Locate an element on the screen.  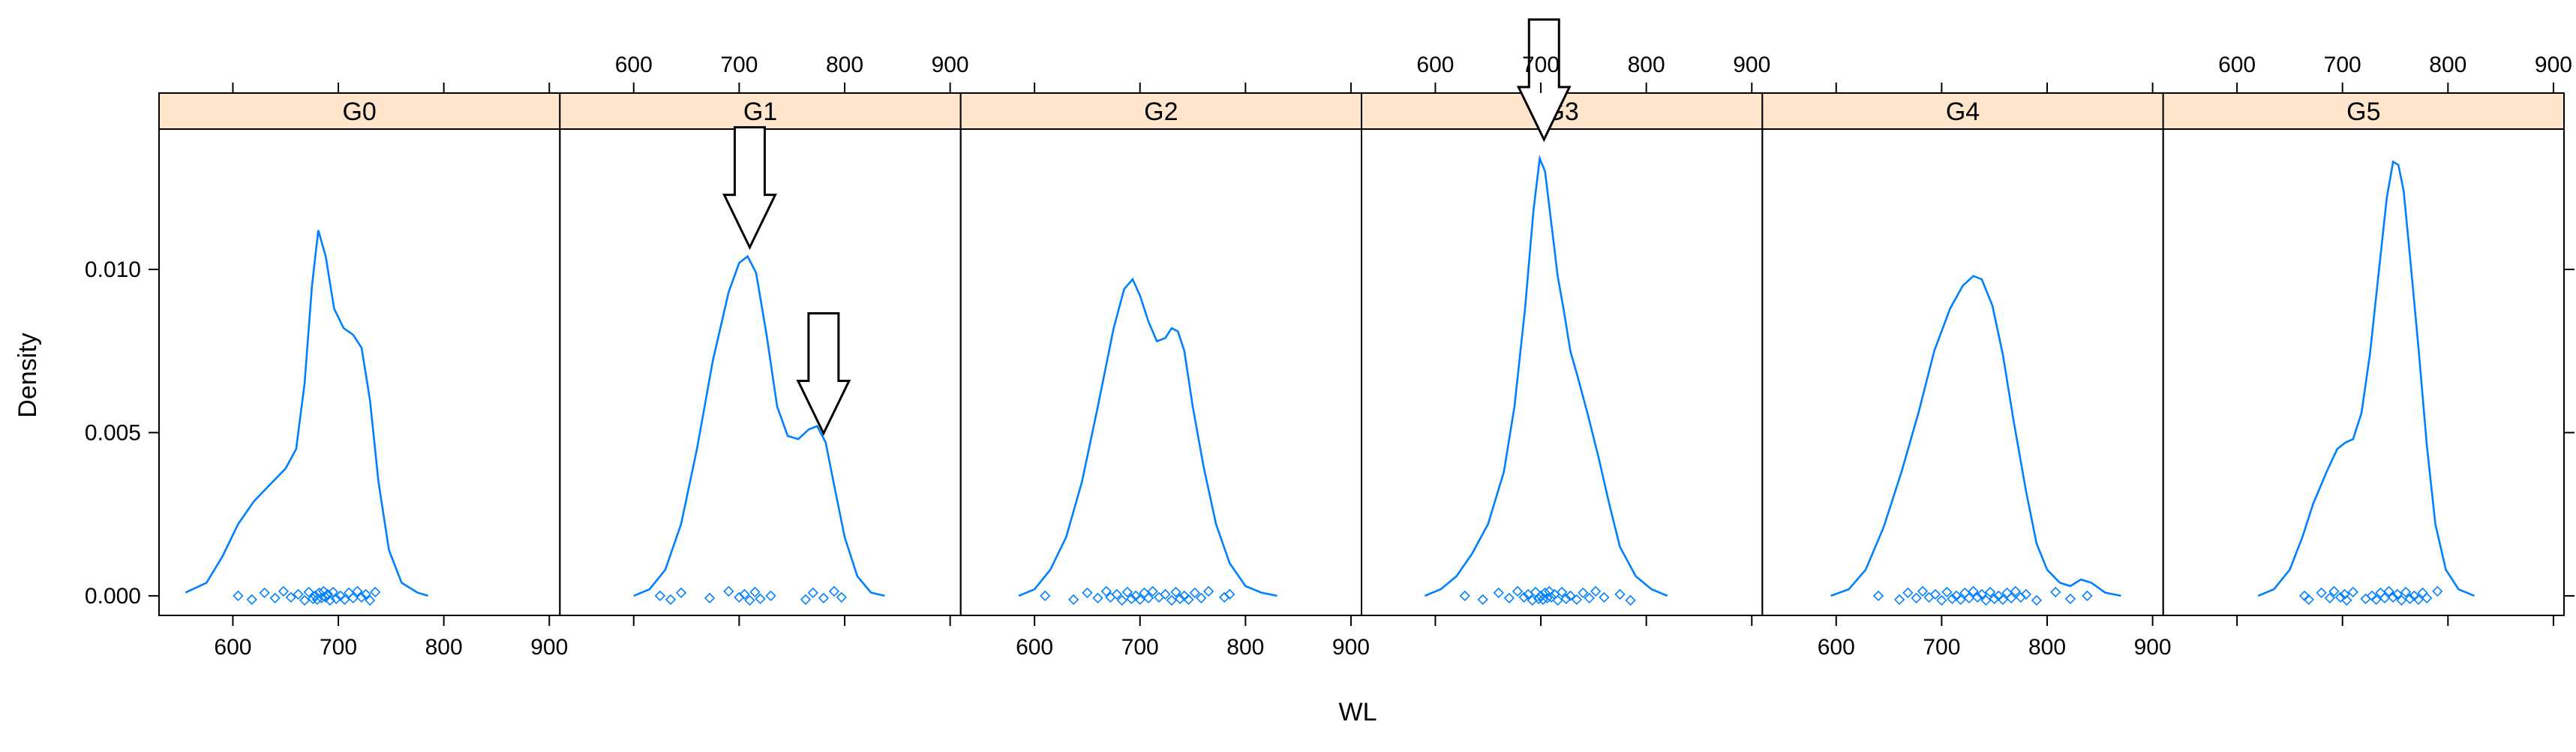
panel-g5: G5 is located at coordinates (2363, 354).